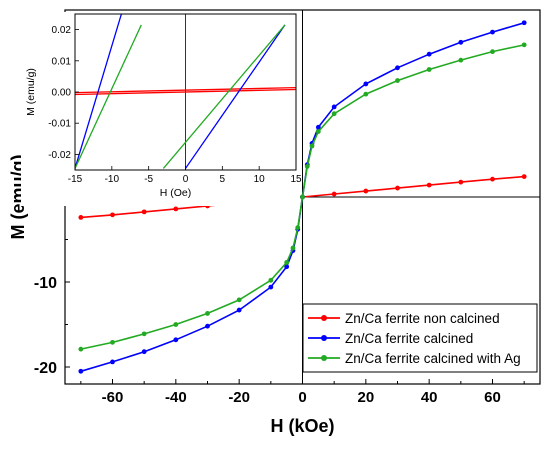  What do you see at coordinates (62, 30) in the screenshot?
I see `inset-y-tick-label: 0.02` at bounding box center [62, 30].